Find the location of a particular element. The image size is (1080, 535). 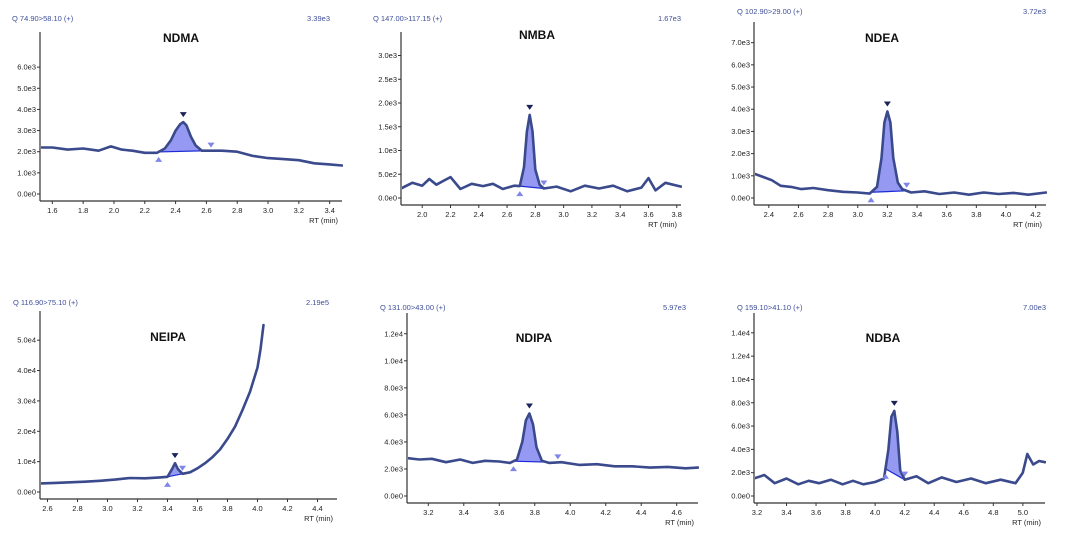

chart-title: NDMA is located at coordinates (181, 38).